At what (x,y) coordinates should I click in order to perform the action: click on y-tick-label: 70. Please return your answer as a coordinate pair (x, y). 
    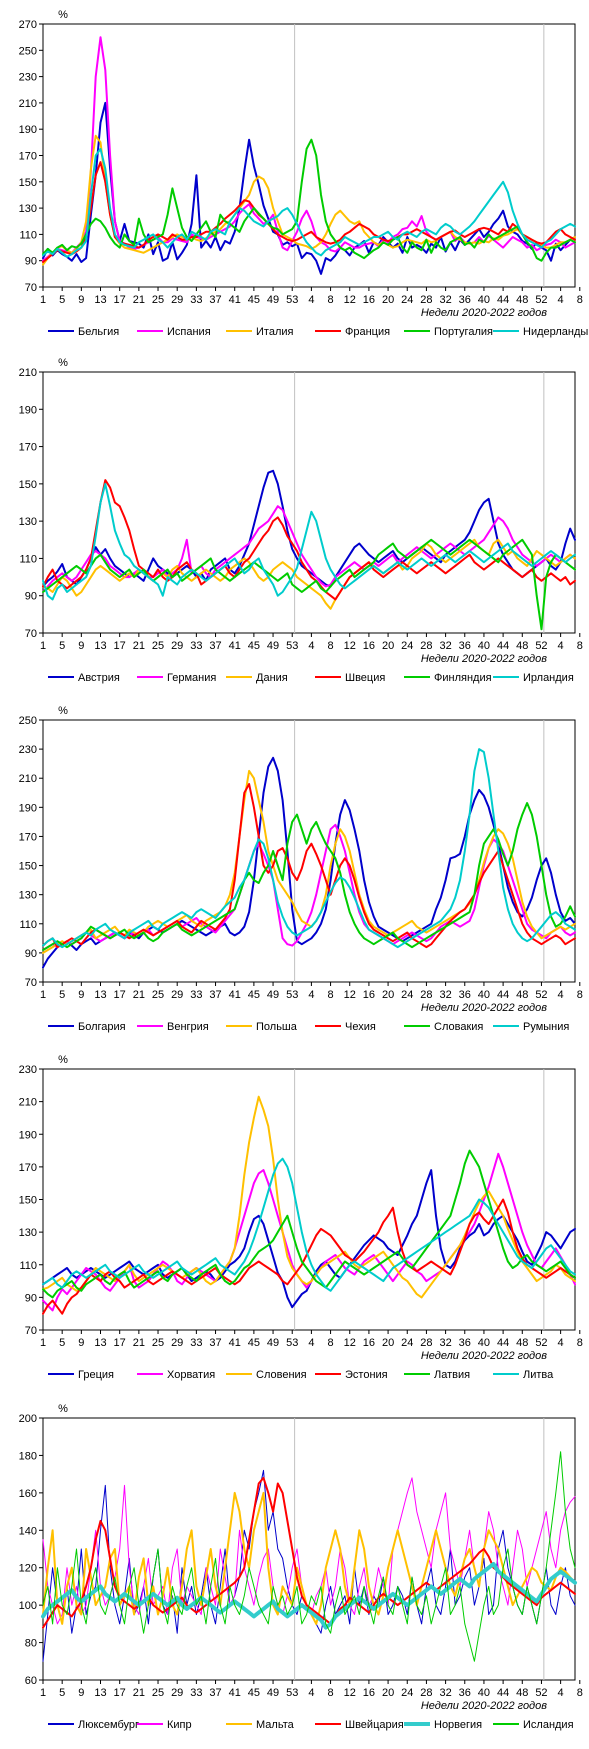
    Looking at the image, I should click on (31, 634).